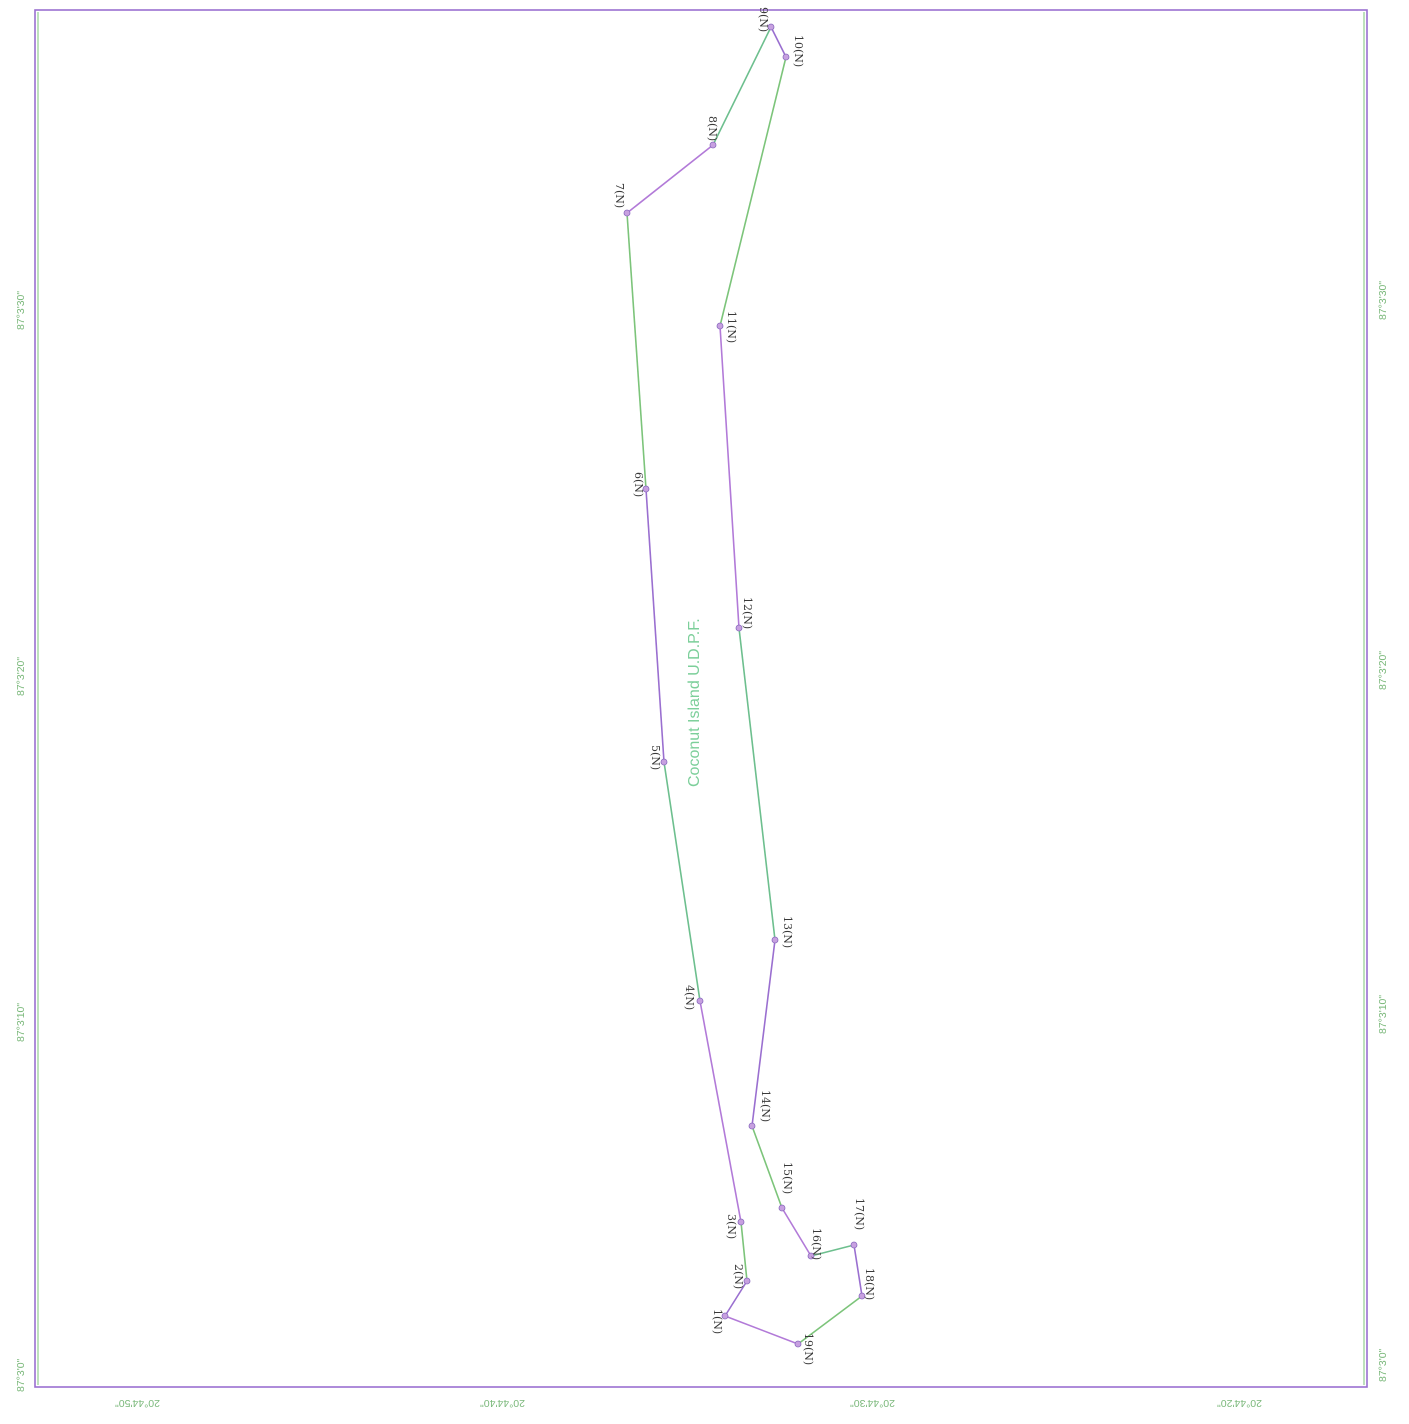 Image resolution: width=1409 pixels, height=1424 pixels. What do you see at coordinates (747, 613) in the screenshot?
I see `point-label-12: 12(N)` at bounding box center [747, 613].